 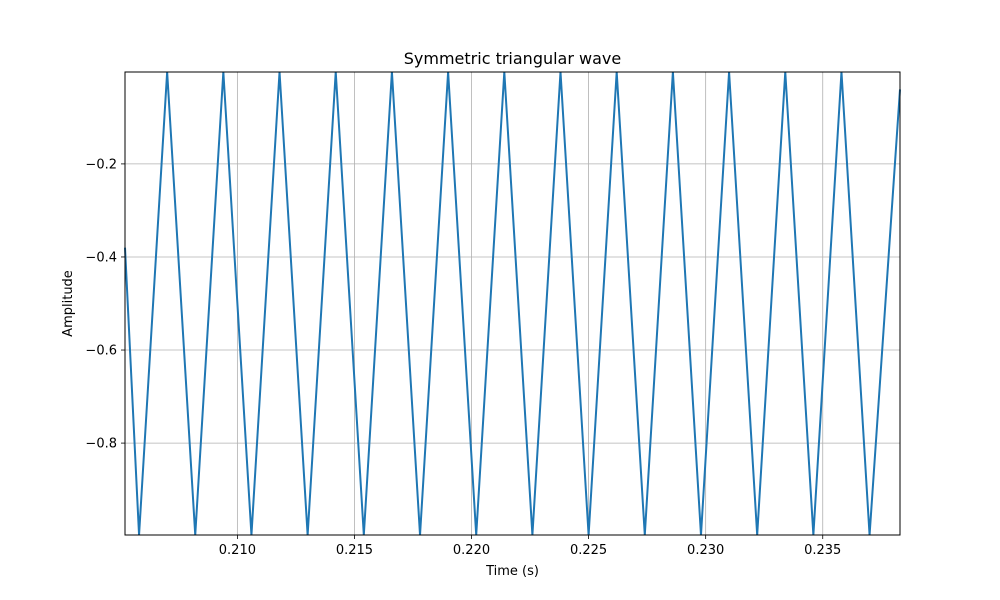 What do you see at coordinates (530, 546) in the screenshot?
I see `x-axis-ticks: 0.210 0.215 0.220 0.225 0.230 0.235` at bounding box center [530, 546].